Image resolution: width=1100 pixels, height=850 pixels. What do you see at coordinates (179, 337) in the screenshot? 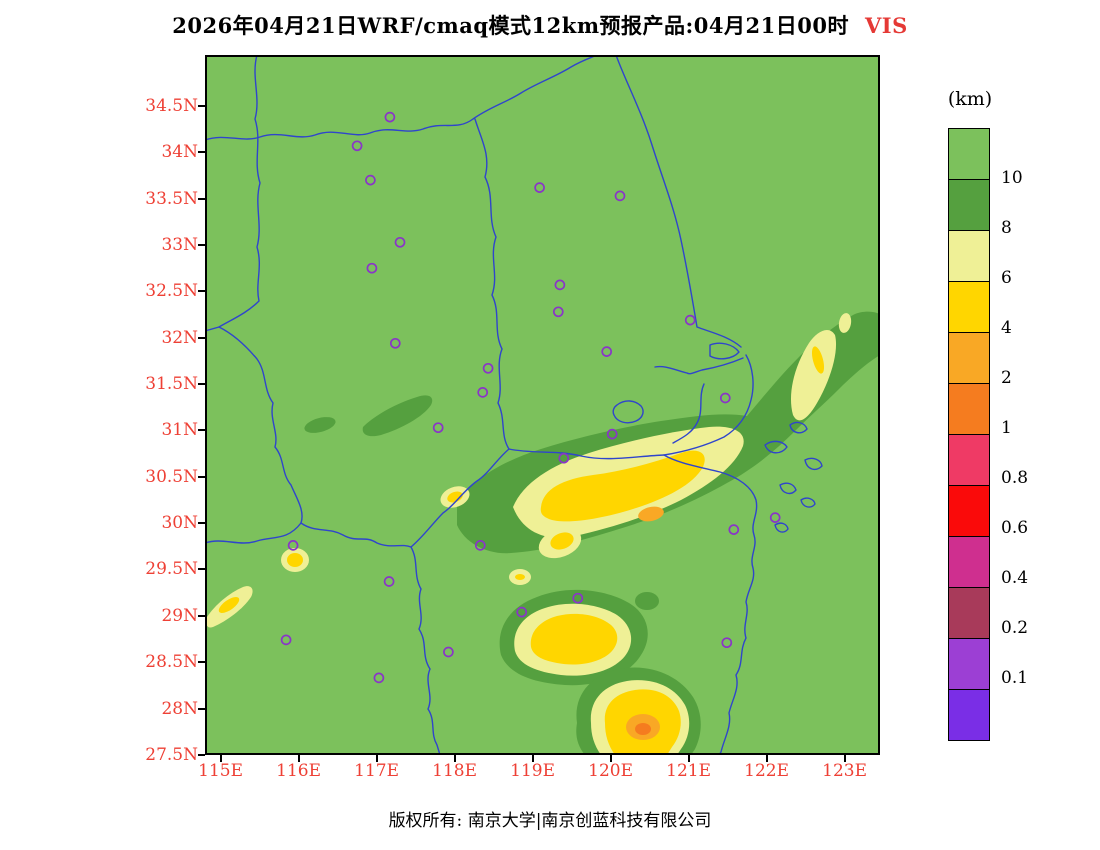
I see `lat-tick-label: 32N` at bounding box center [179, 337].